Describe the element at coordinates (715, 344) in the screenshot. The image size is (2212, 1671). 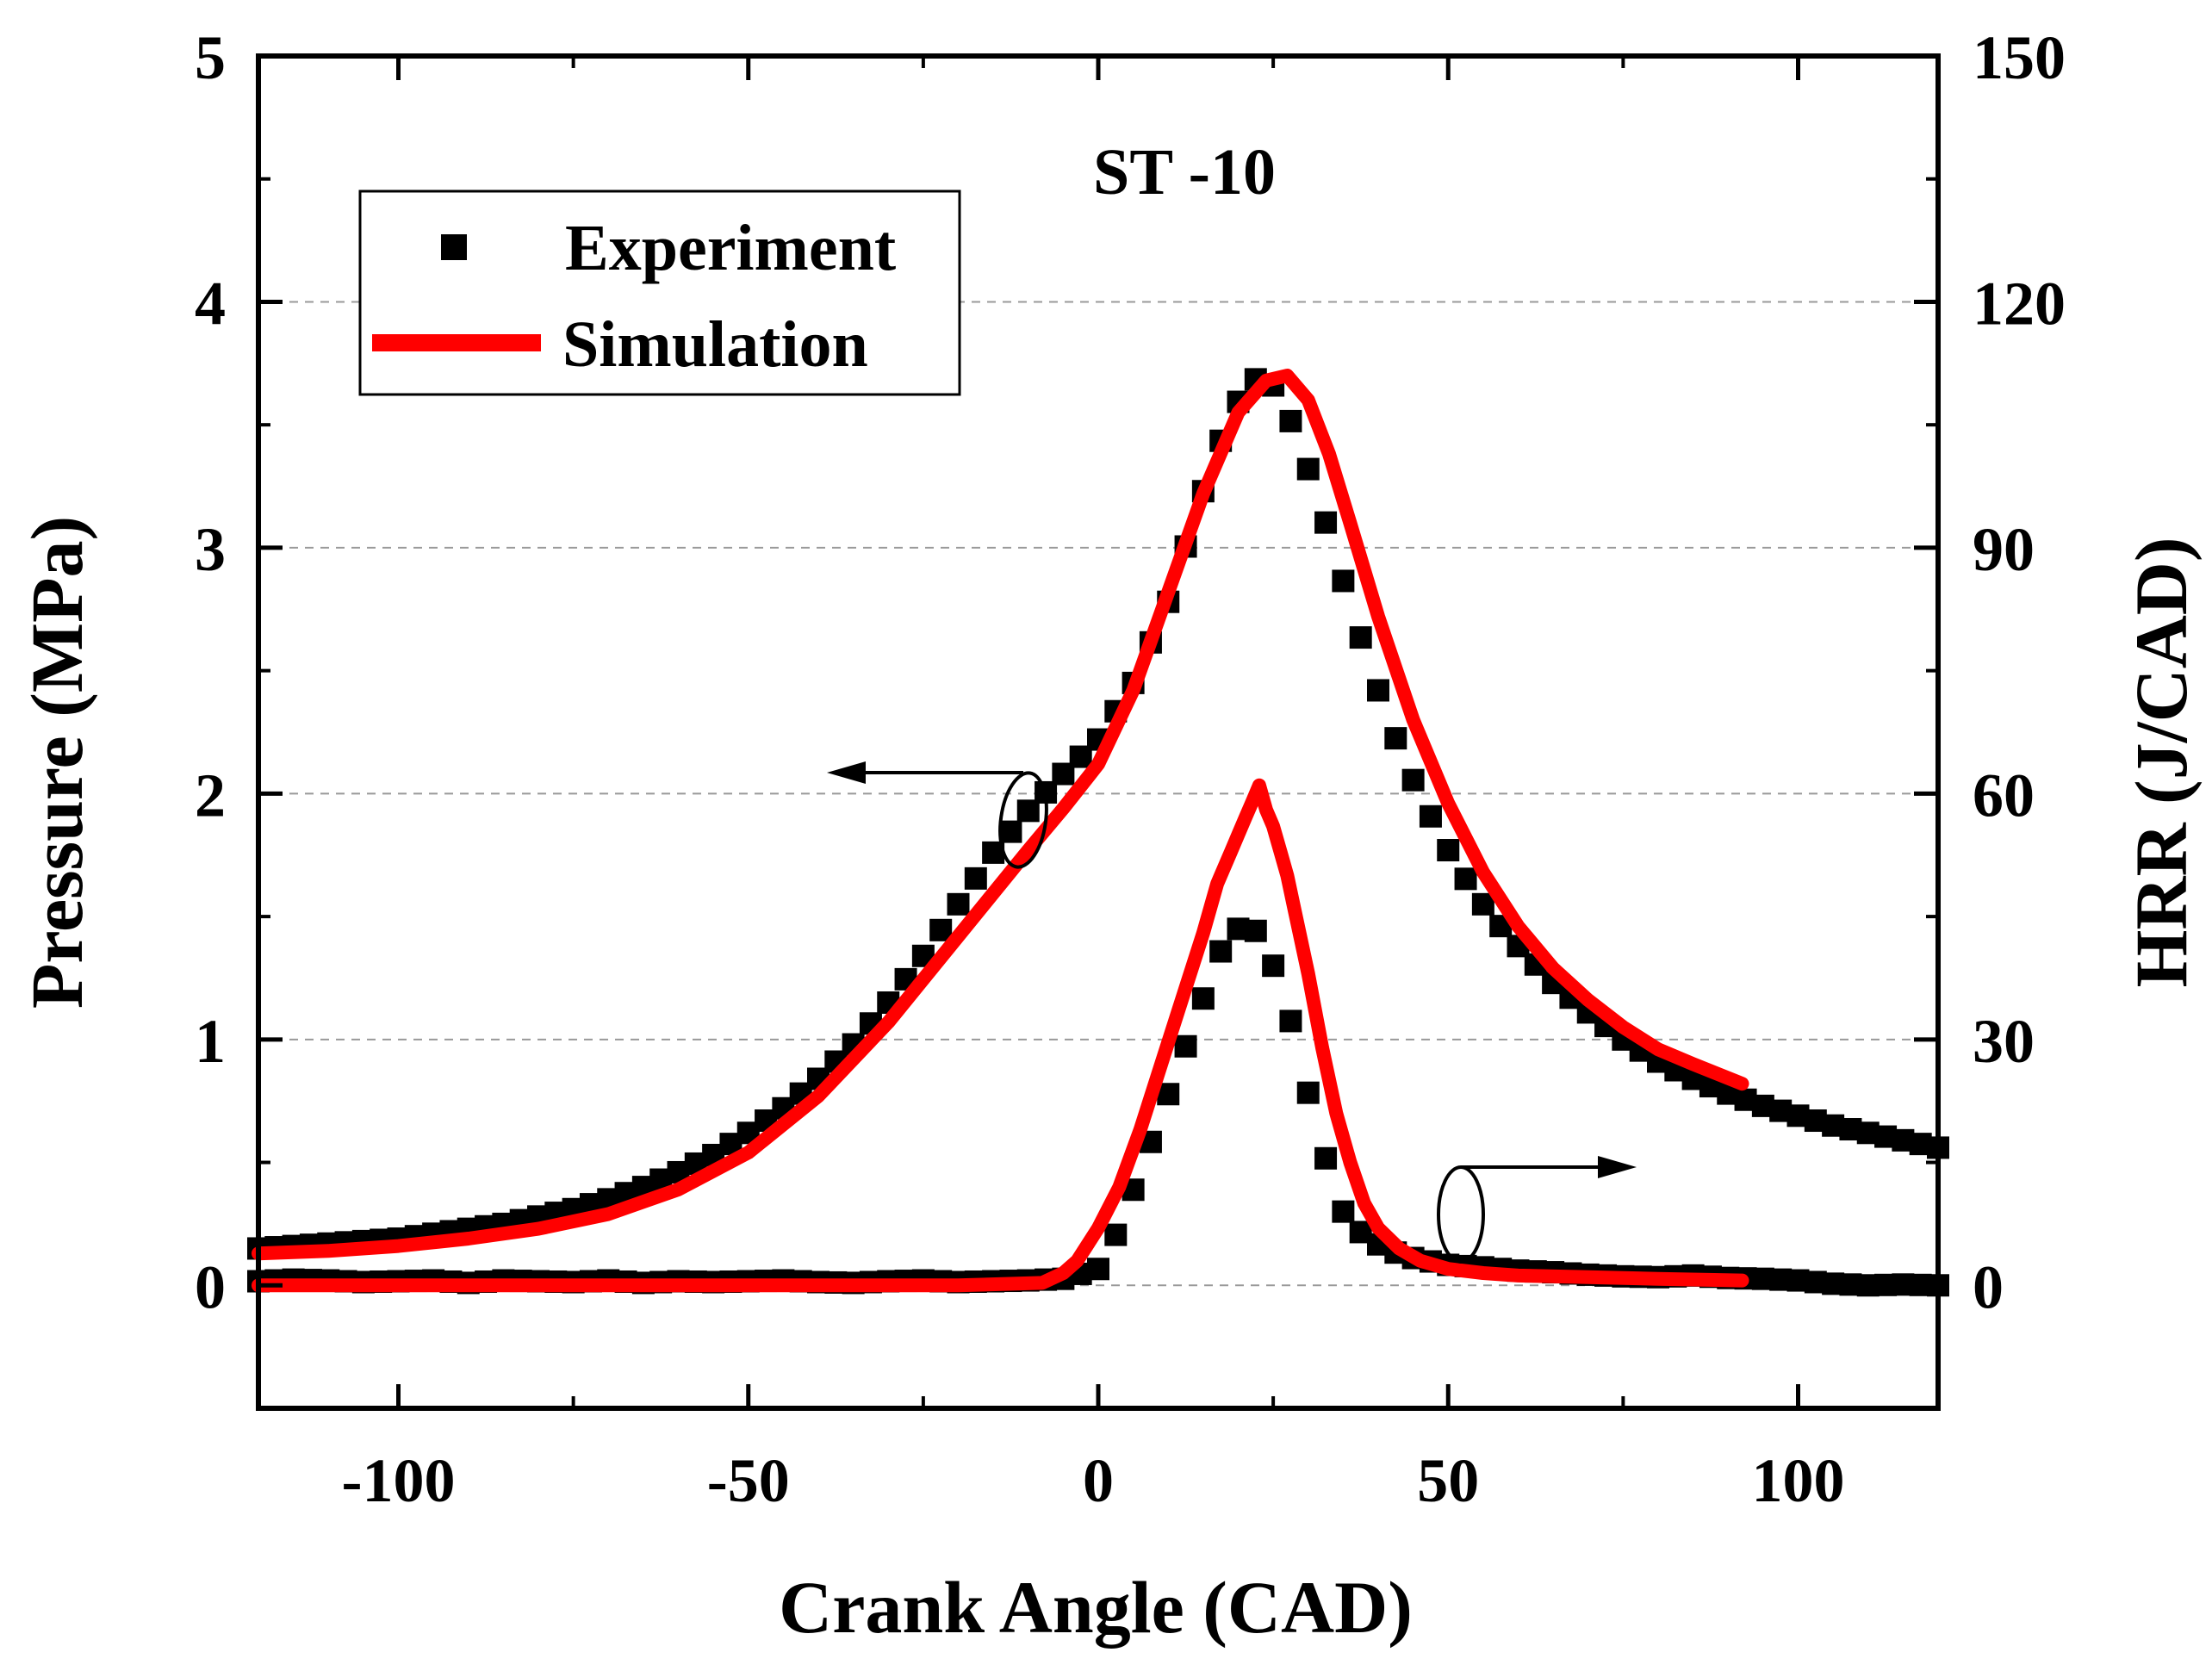
I see `legend-label-simulation: Simulation` at that location.